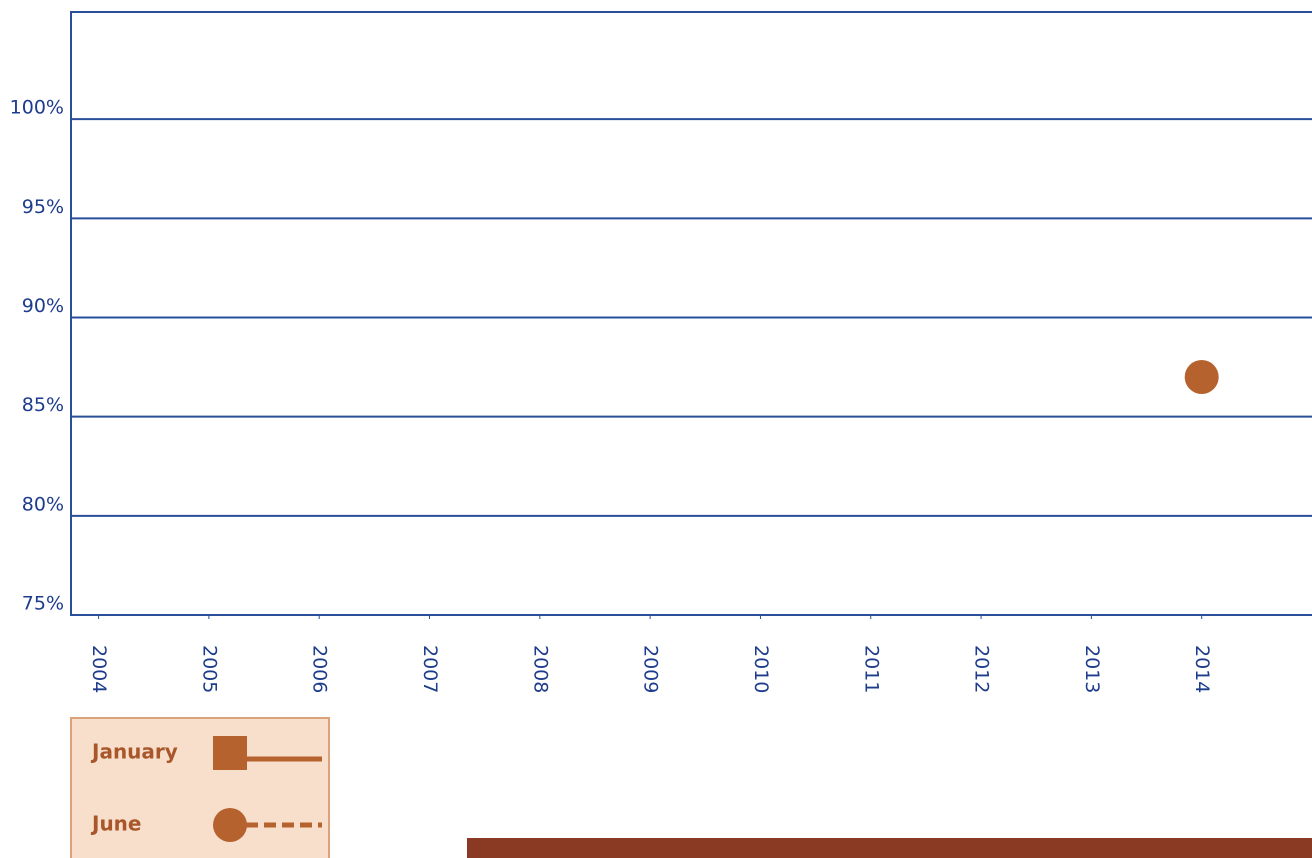  Describe the element at coordinates (134, 752) in the screenshot. I see `legend-label: January` at that location.